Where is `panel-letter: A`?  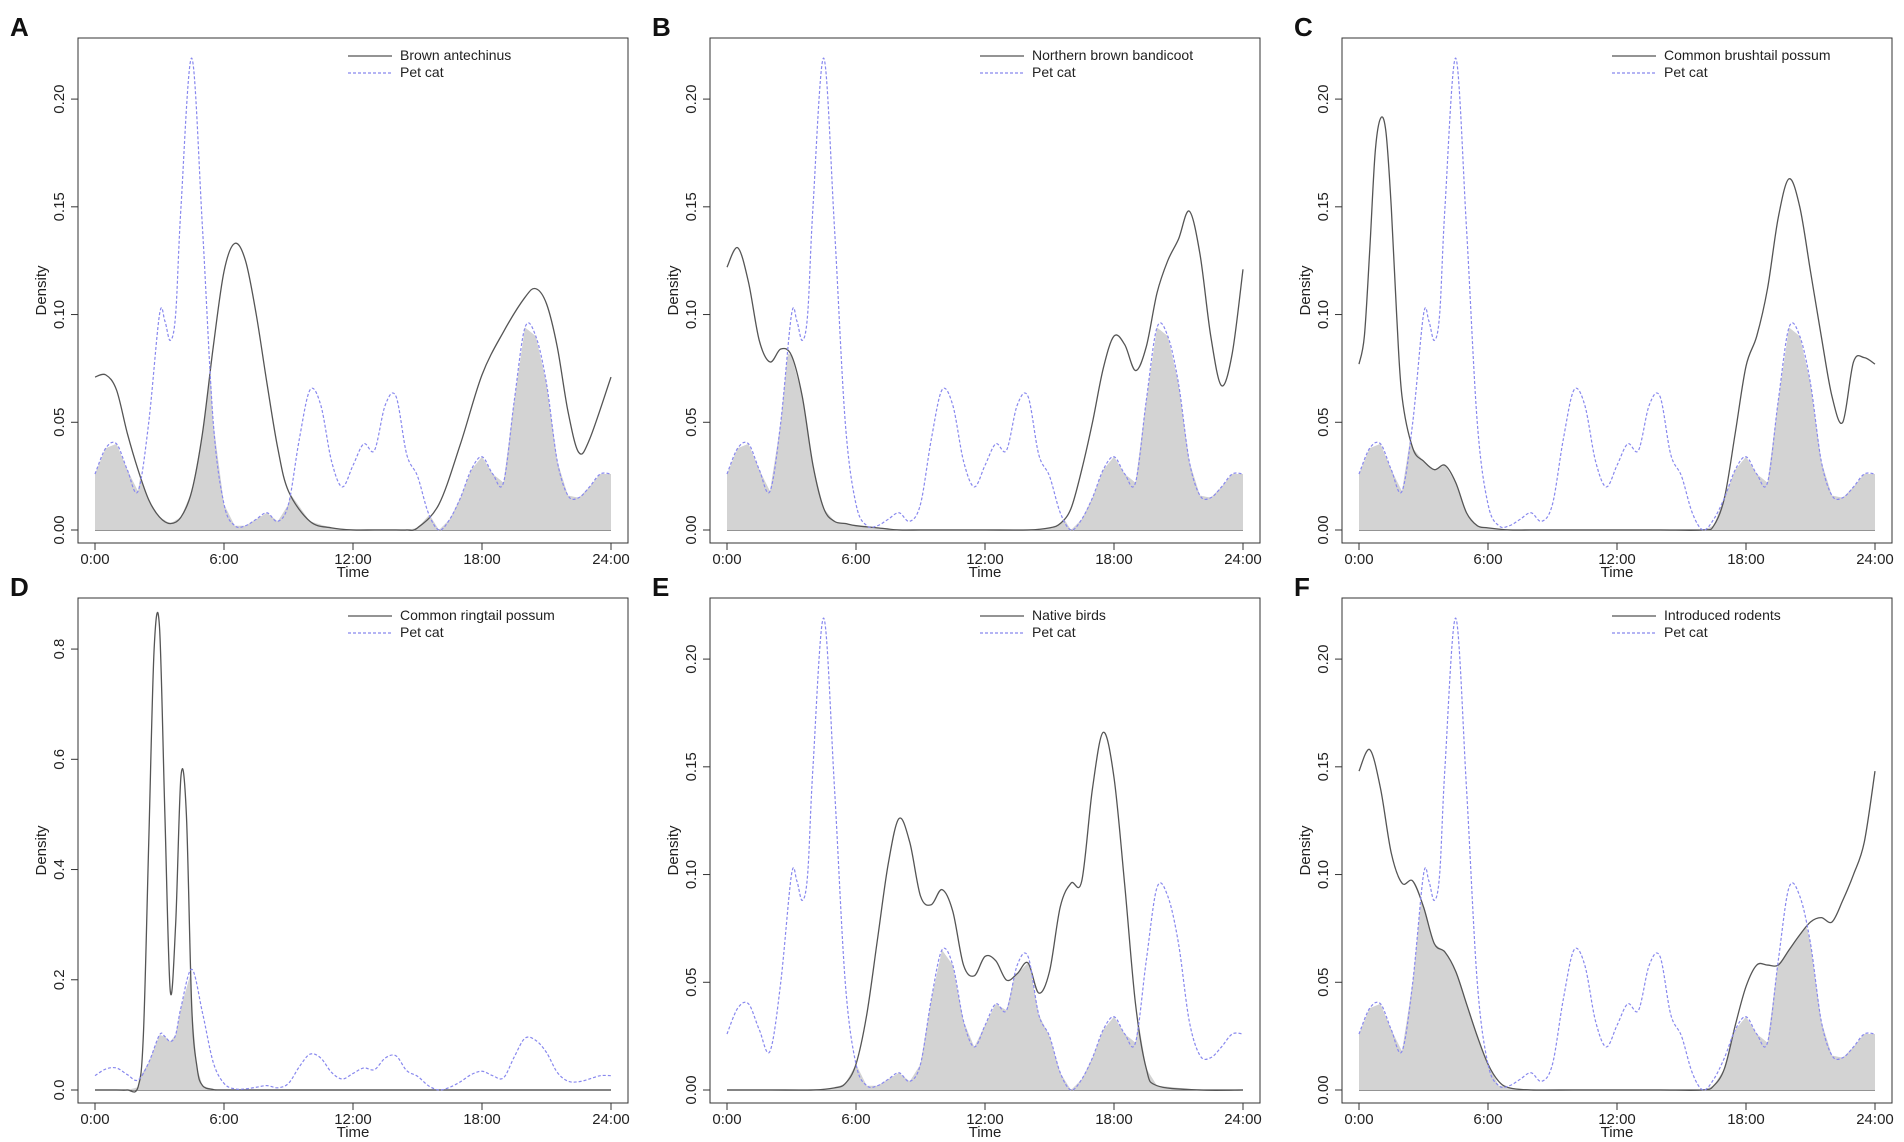 panel-letter: A is located at coordinates (19, 27).